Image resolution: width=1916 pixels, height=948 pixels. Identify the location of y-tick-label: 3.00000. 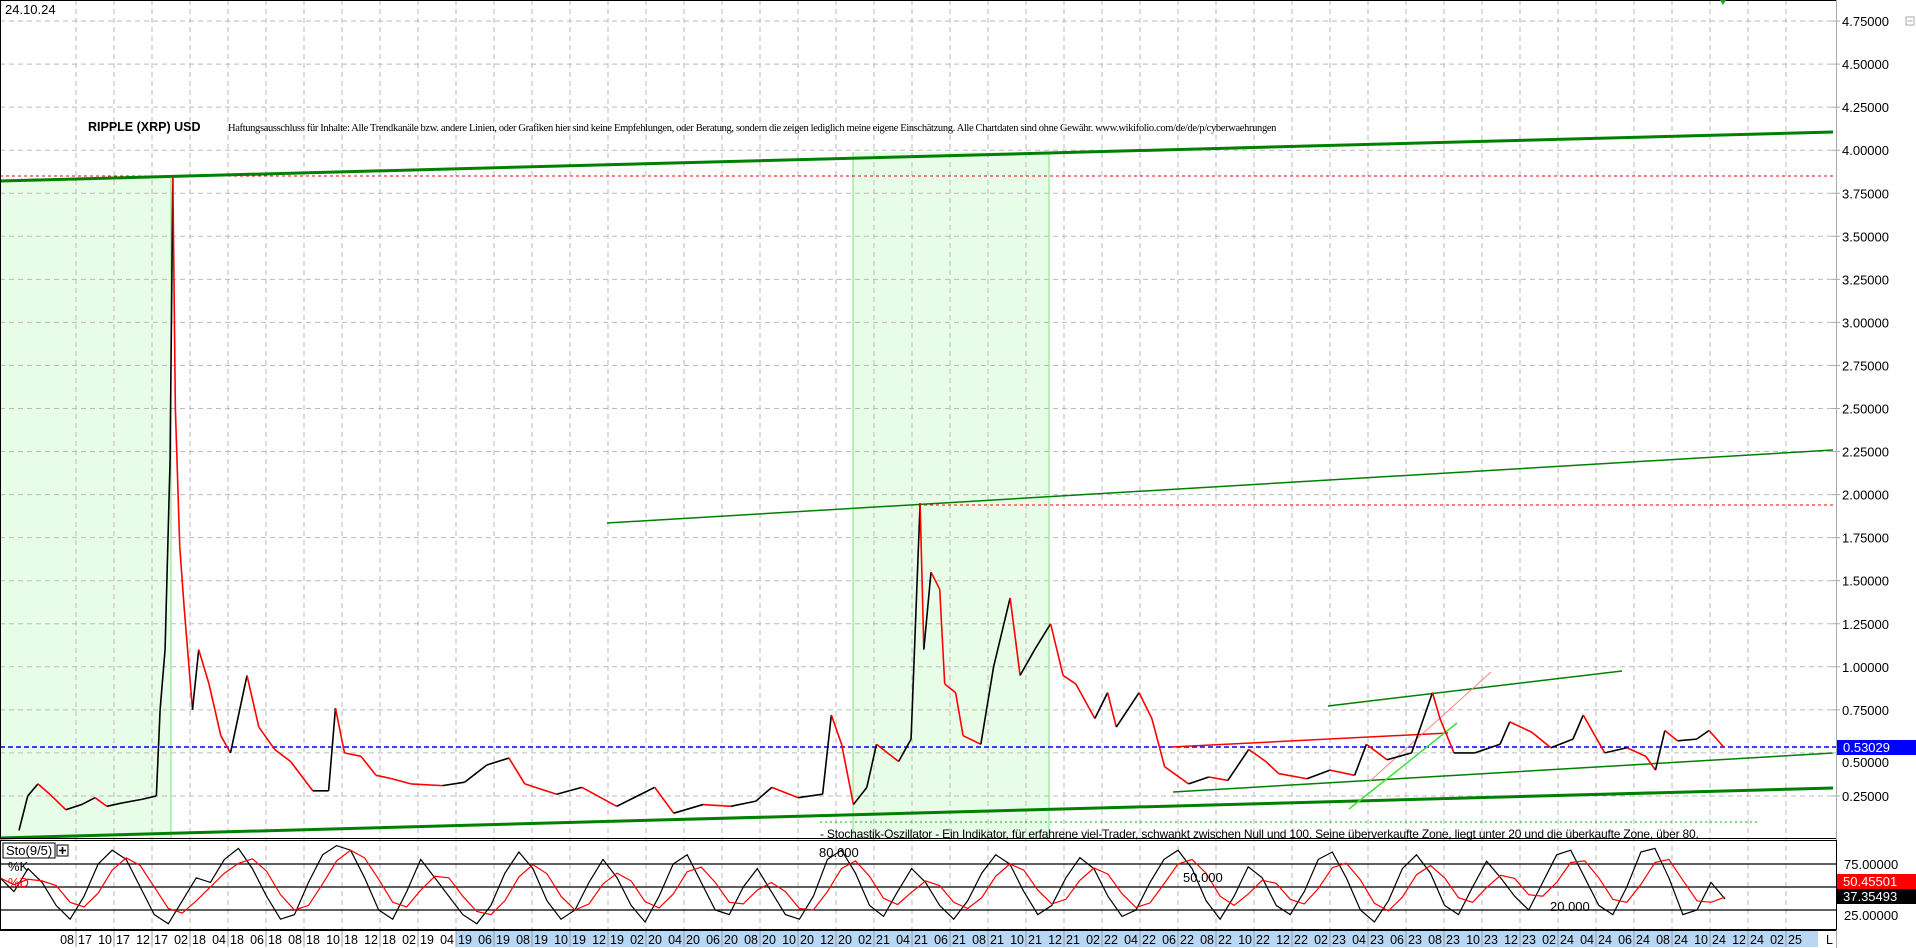
(1865, 322).